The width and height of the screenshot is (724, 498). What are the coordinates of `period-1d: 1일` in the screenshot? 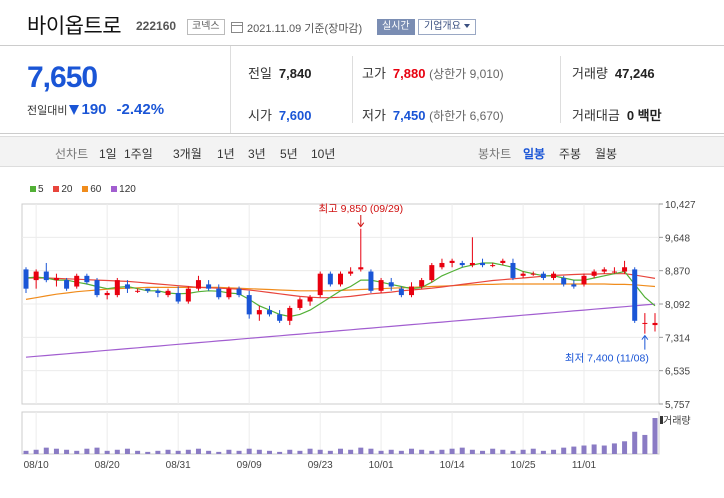 It's located at (108, 154).